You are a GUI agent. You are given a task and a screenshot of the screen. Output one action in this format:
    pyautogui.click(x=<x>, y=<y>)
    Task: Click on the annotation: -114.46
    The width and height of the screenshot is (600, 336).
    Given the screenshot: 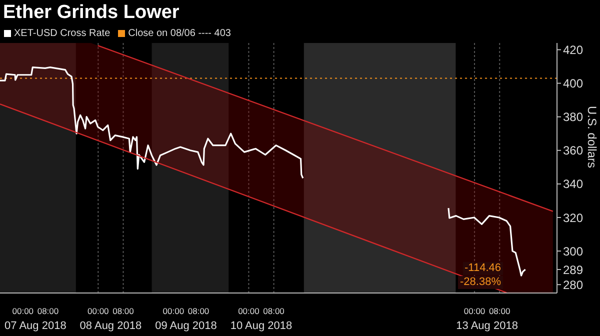 What is the action you would take?
    pyautogui.click(x=482, y=268)
    